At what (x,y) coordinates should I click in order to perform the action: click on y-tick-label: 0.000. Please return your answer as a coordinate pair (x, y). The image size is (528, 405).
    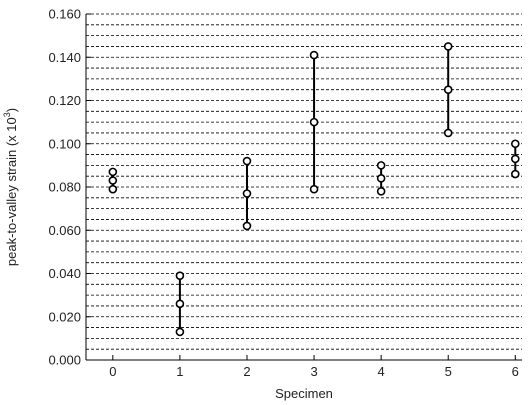
    Looking at the image, I should click on (64, 360).